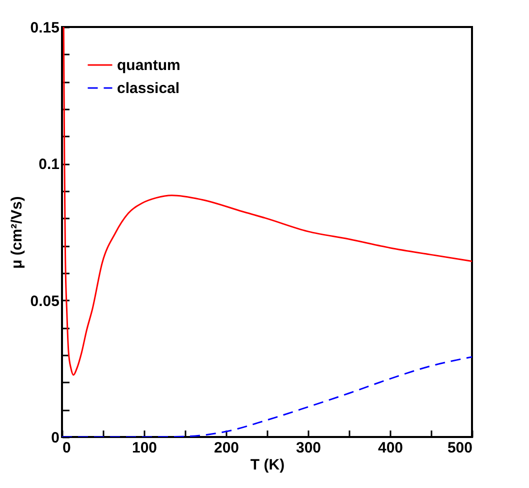 The width and height of the screenshot is (529, 488). Describe the element at coordinates (459, 448) in the screenshot. I see `x-tick-label: 500` at that location.